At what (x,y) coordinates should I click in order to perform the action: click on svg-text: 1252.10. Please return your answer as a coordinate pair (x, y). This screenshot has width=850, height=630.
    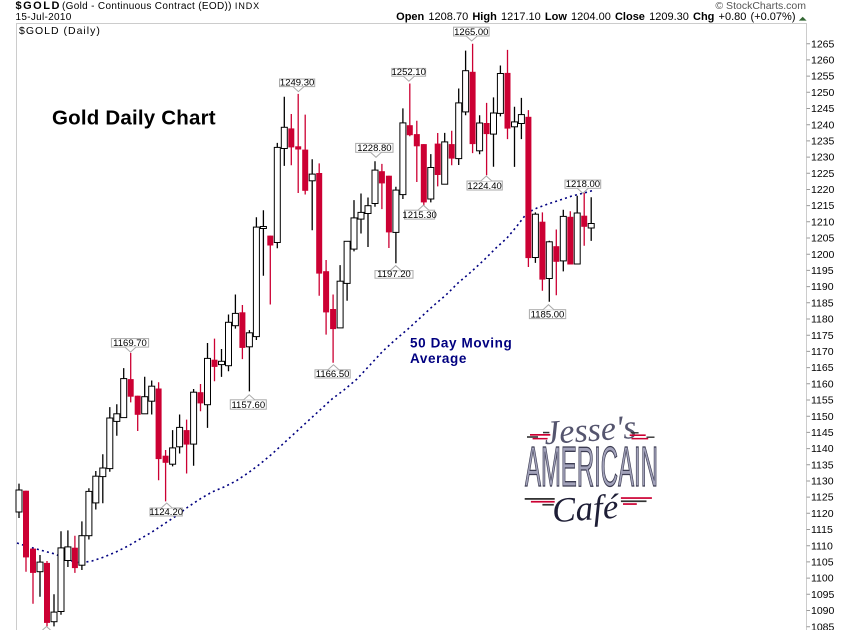
    Looking at the image, I should click on (409, 72).